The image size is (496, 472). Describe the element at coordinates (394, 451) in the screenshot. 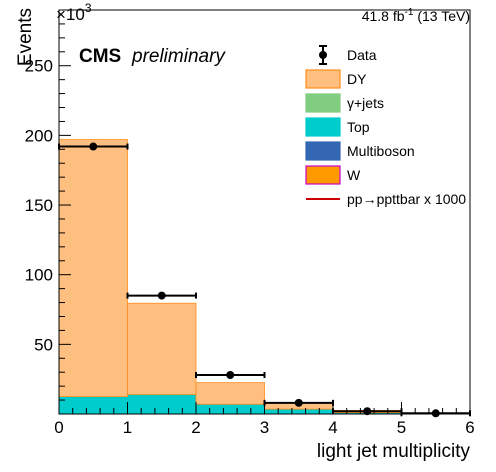

I see `x-axis-label: light jet multiplicity` at that location.